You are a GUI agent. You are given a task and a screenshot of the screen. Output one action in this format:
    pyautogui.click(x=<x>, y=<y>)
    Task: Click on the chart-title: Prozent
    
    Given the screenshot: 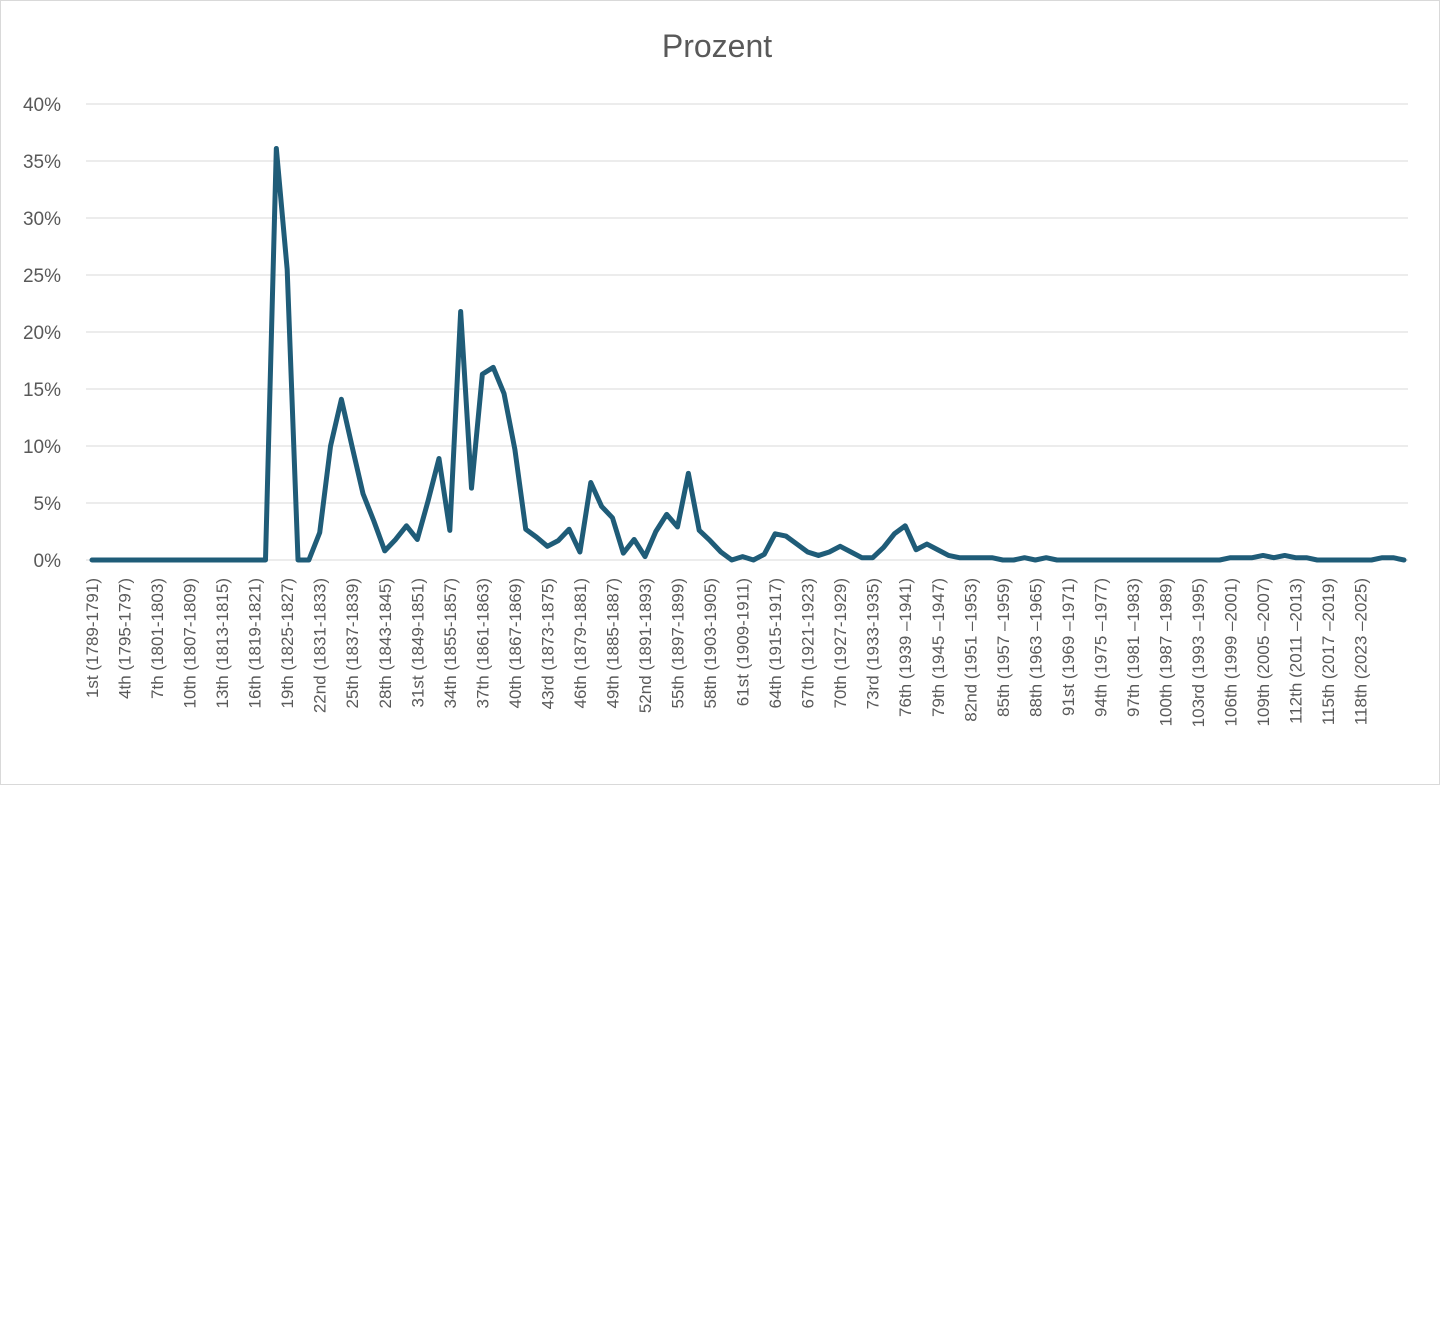 What is the action you would take?
    pyautogui.click(x=717, y=46)
    